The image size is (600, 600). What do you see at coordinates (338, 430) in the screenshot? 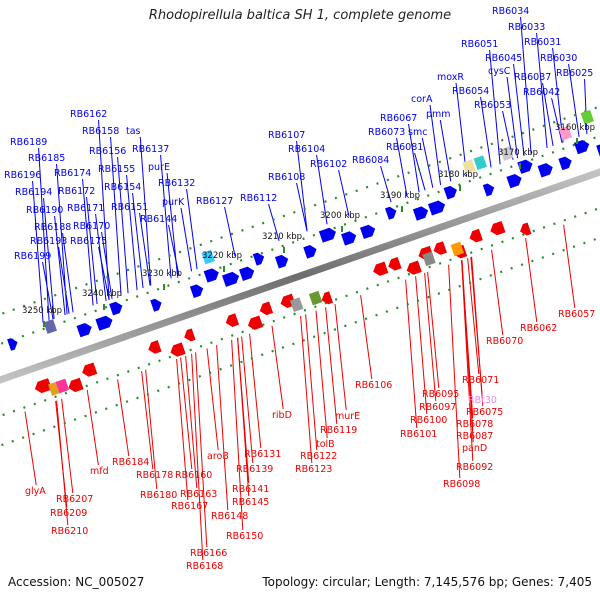
I see `bottom-gene-label: RB6119` at bounding box center [338, 430].